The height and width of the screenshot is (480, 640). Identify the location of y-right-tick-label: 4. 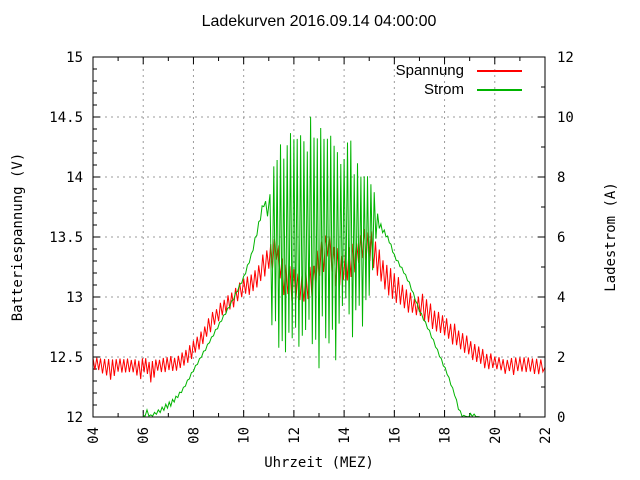
(561, 298).